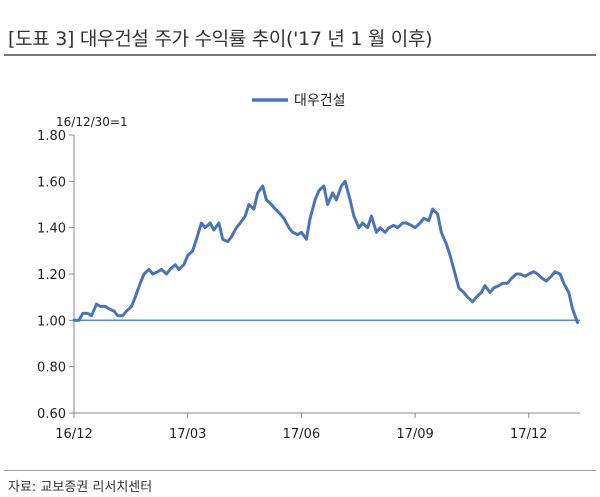 The height and width of the screenshot is (497, 600). Describe the element at coordinates (320, 101) in the screenshot. I see `legend-label: 대우건설` at that location.